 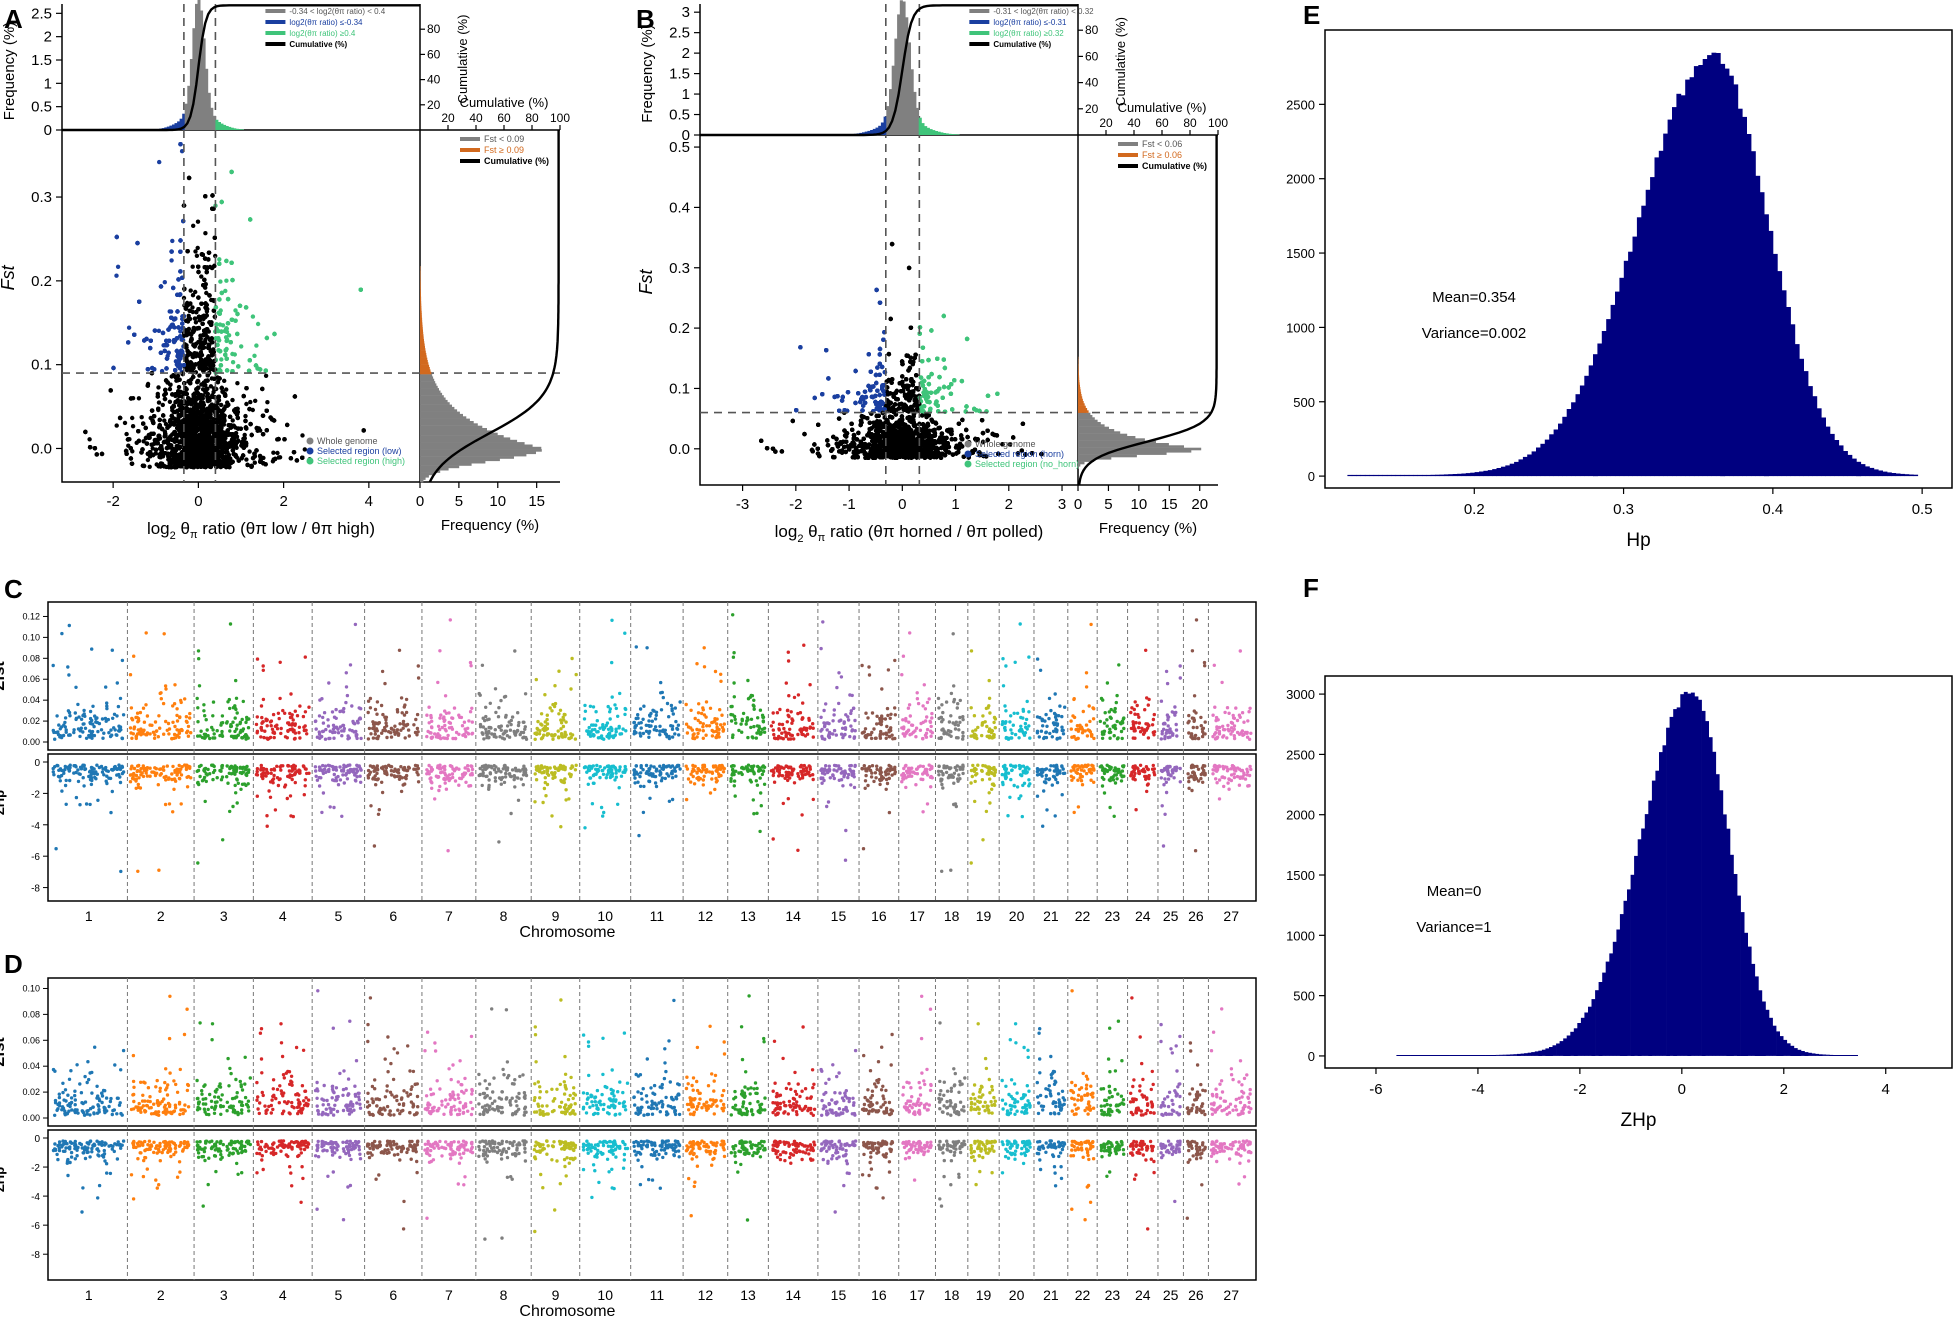 I want to click on panel-label-b: B, so click(x=645, y=19).